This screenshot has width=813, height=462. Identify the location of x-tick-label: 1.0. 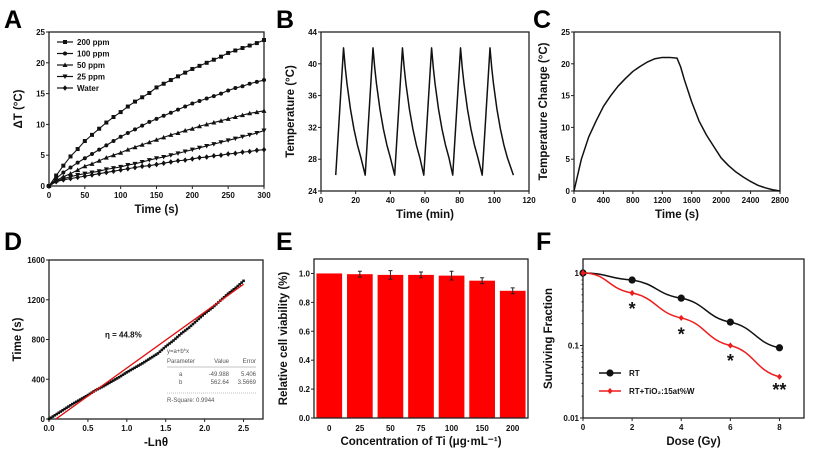
(127, 428).